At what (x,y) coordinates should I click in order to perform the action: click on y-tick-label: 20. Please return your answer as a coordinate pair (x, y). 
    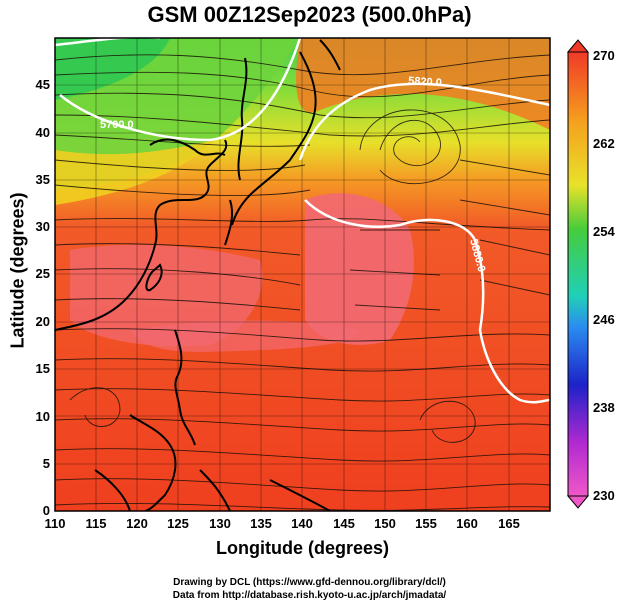
    Looking at the image, I should click on (43, 321).